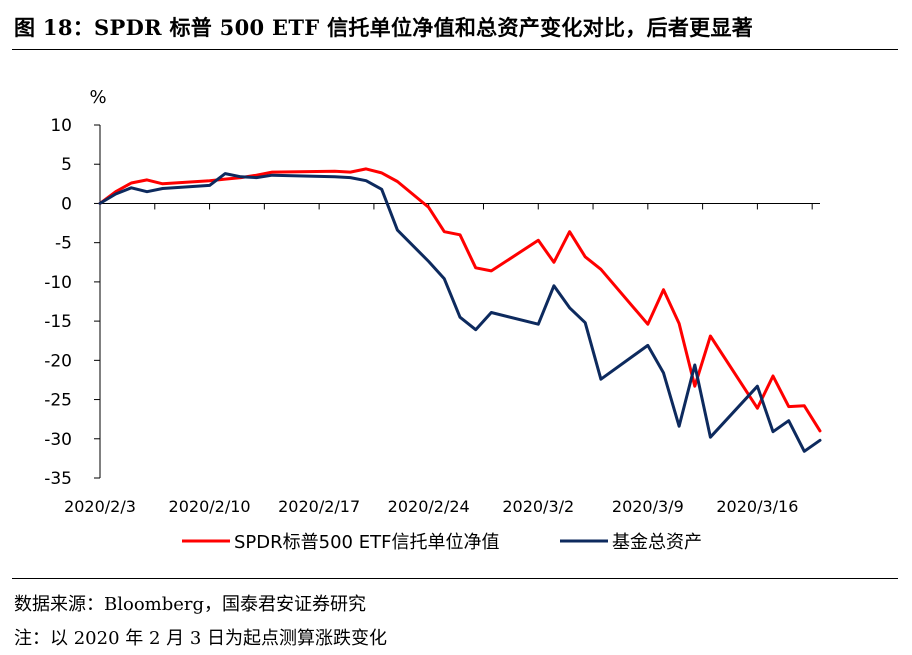 The height and width of the screenshot is (655, 912). I want to click on legend-label: SPDR标普500 ETF信托单位净值, so click(366, 542).